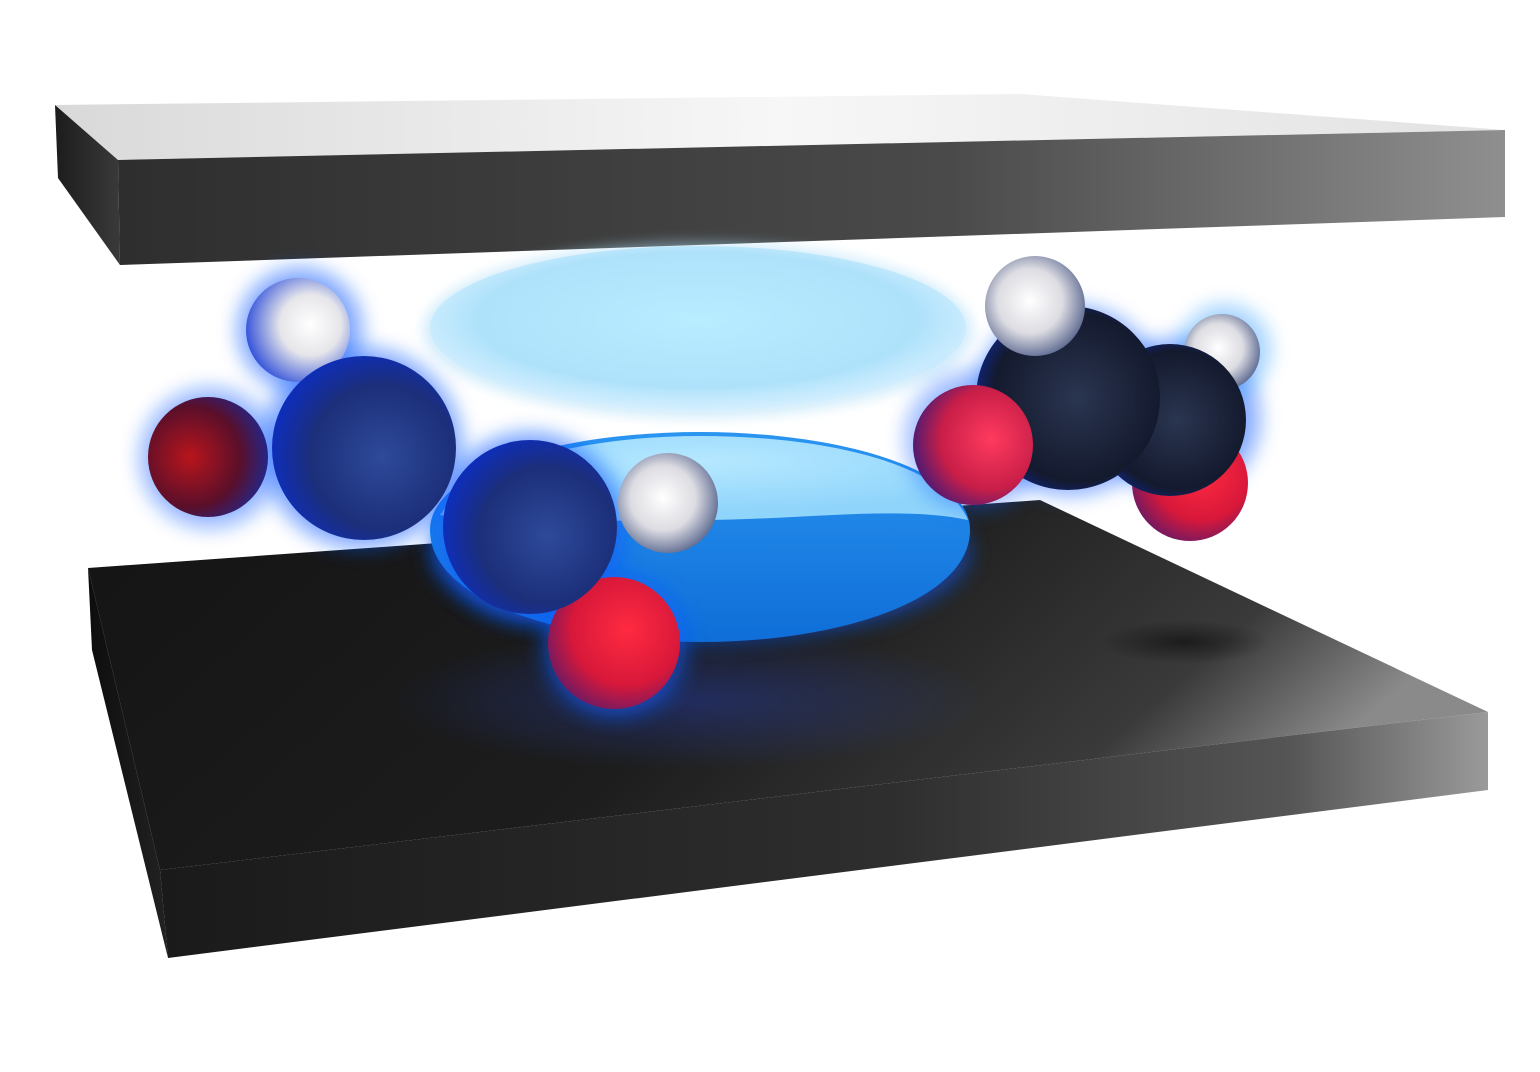  I want to click on upper-field-lobe, so click(698, 328).